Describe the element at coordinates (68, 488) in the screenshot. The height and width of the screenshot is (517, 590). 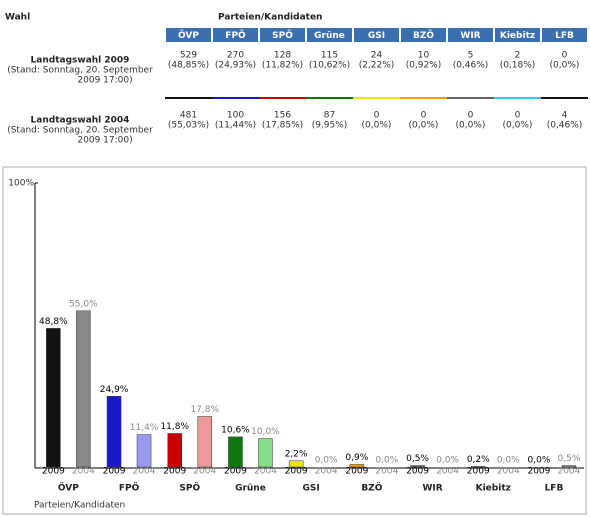
I see `x-tick-label: ÖVP` at that location.